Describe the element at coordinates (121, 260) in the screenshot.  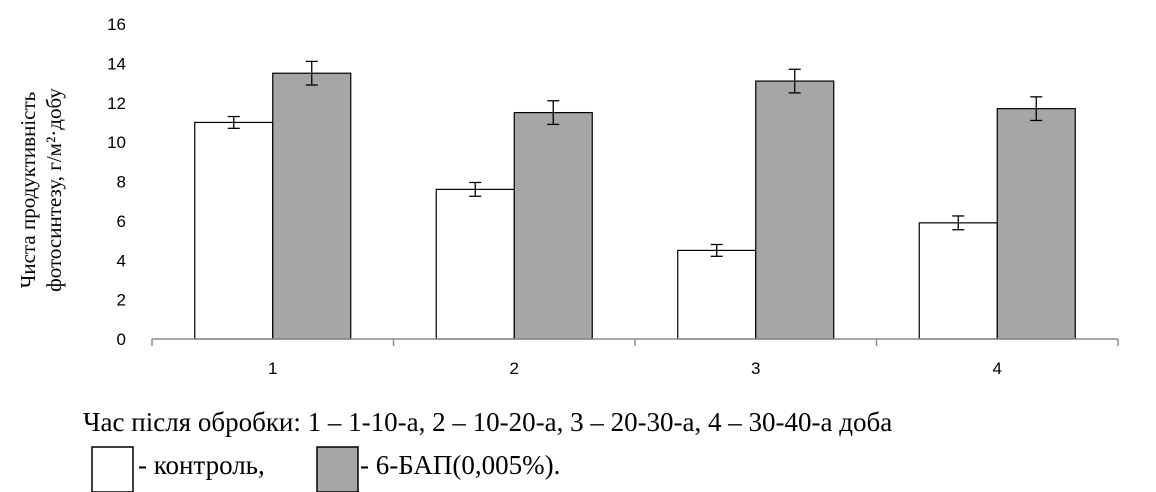
I see `y-tick-label: 4` at that location.